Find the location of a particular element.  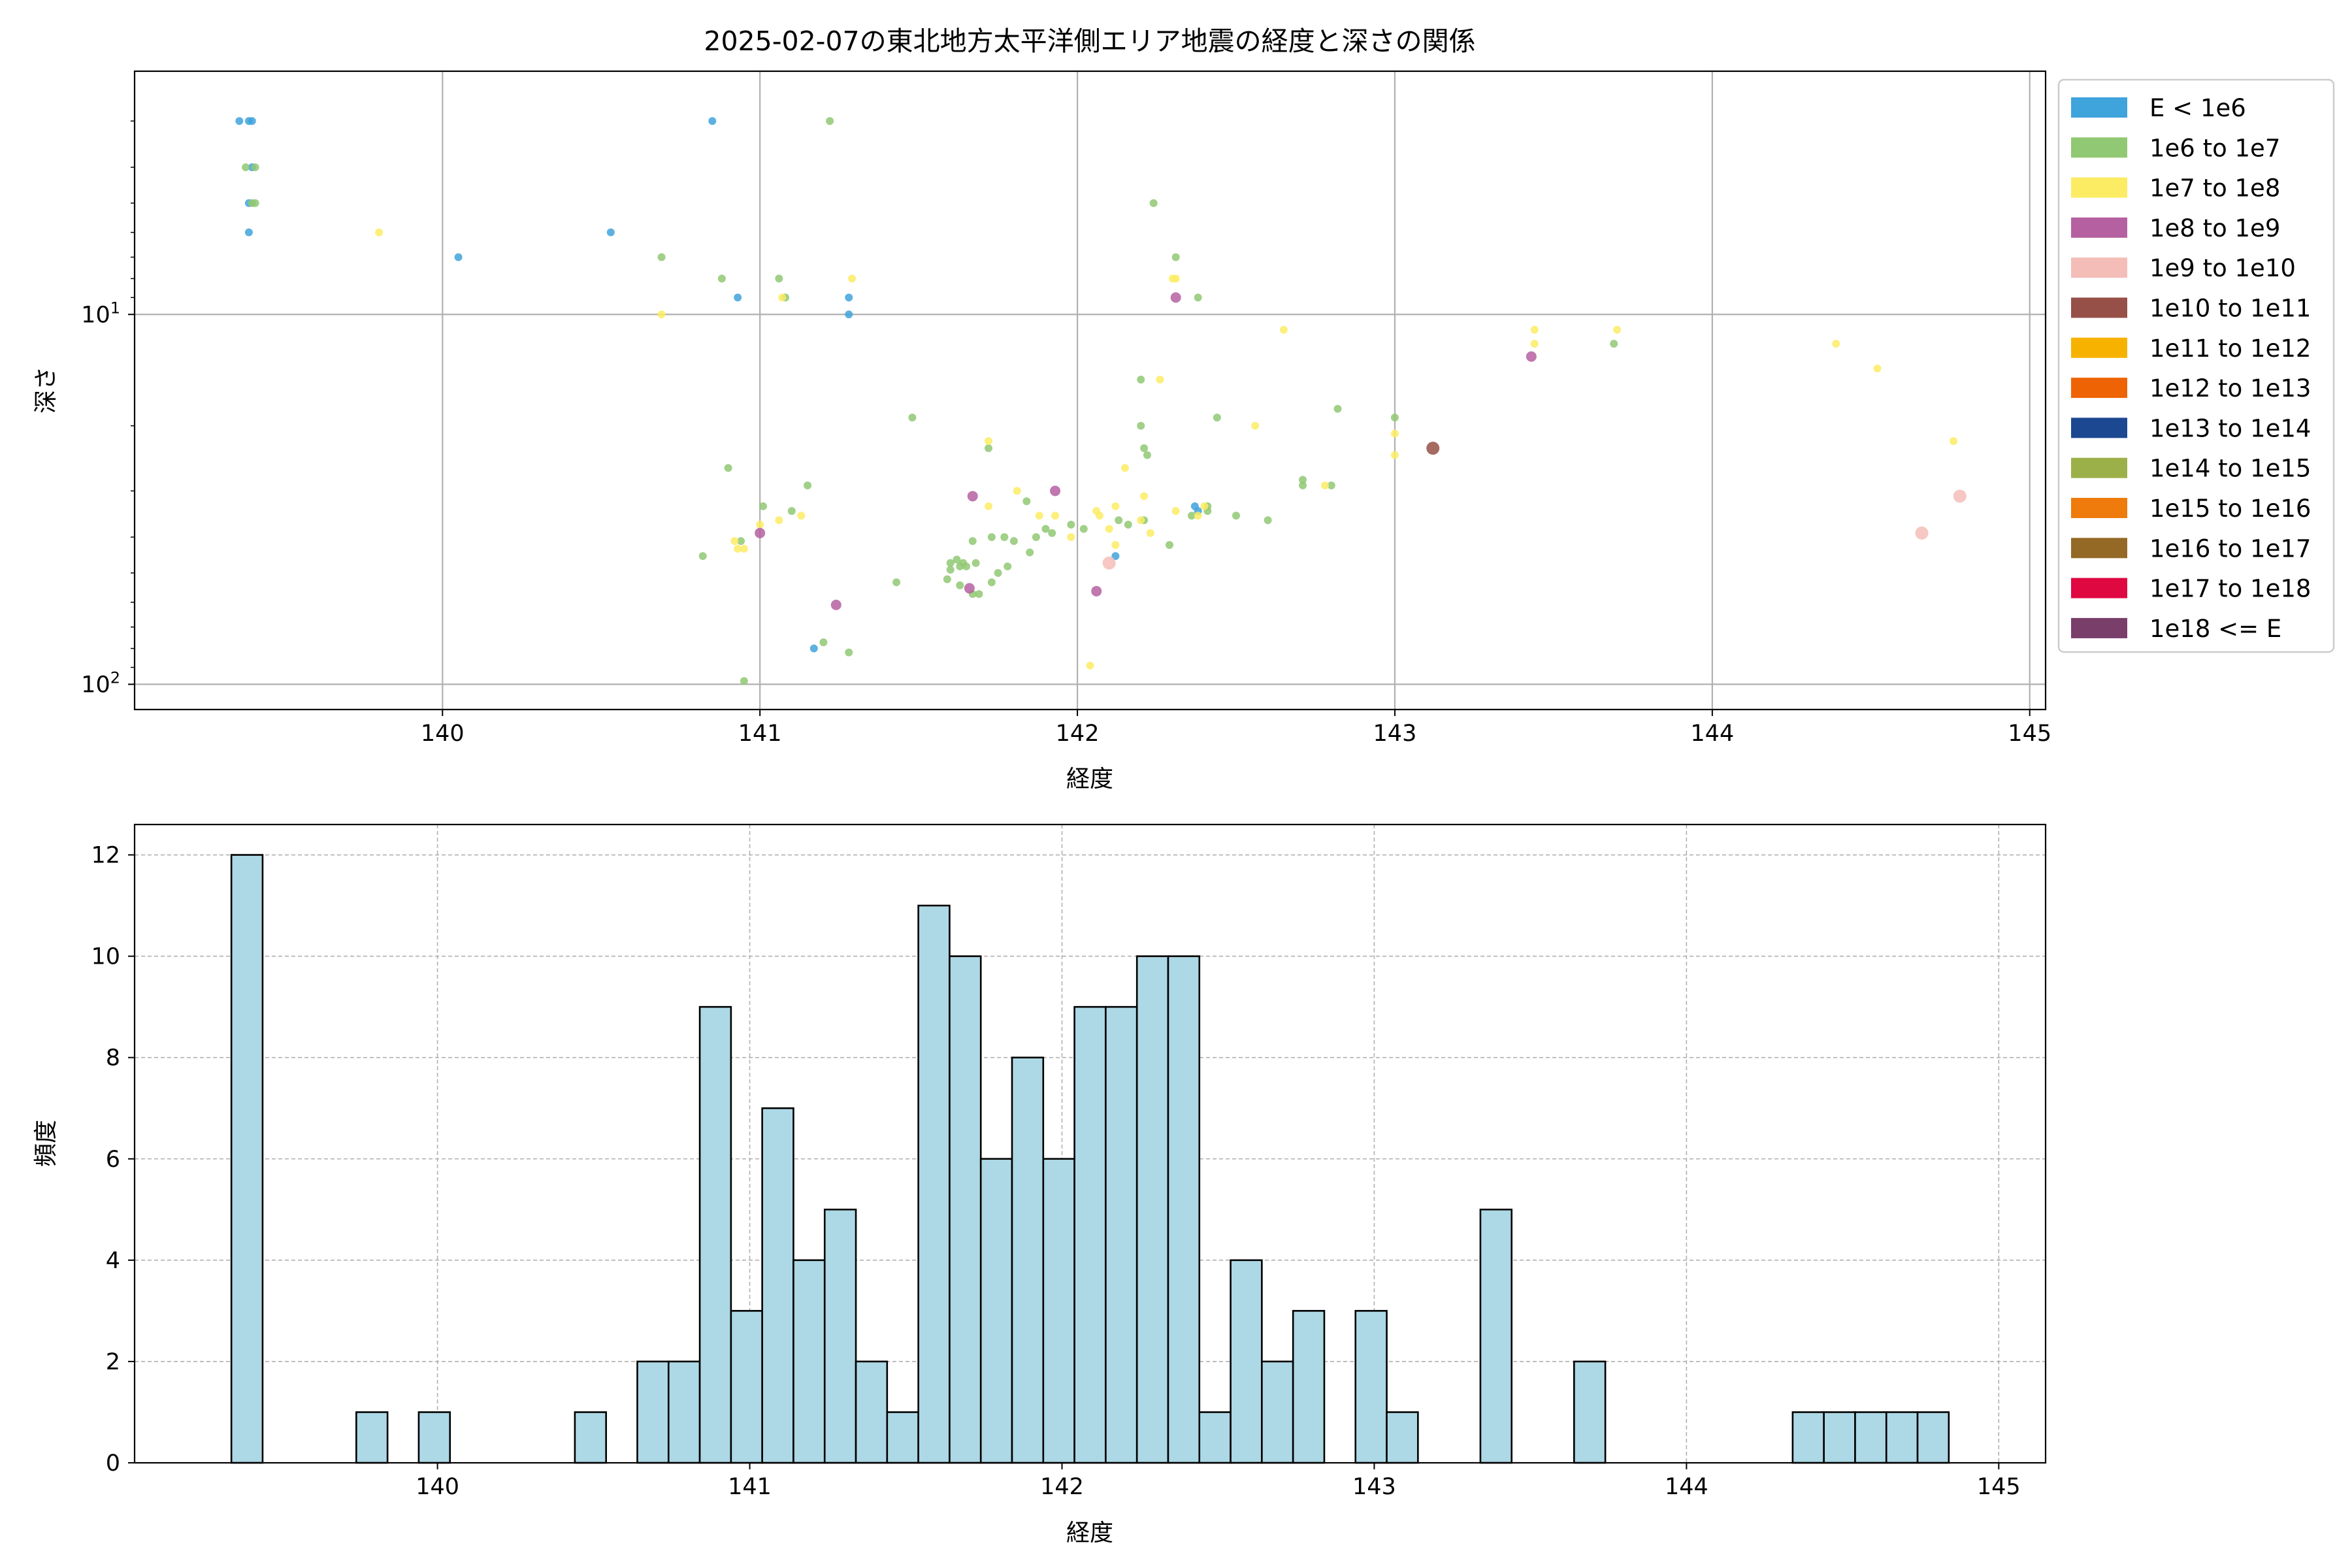

legend-label: 1e11 to 1e12 is located at coordinates (2230, 349).